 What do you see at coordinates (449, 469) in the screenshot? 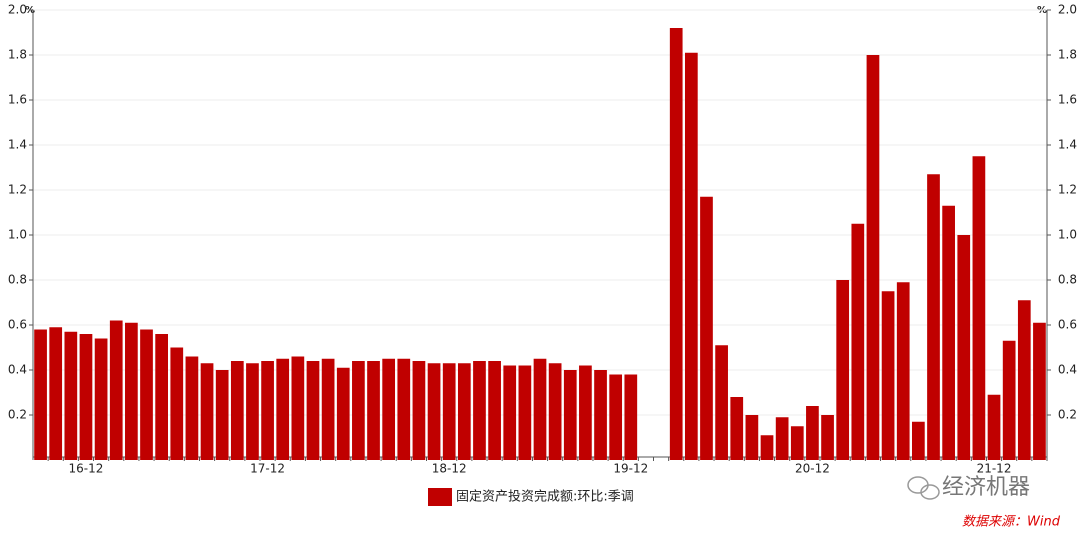
I see `x-tick-label: 18-12` at bounding box center [449, 469].